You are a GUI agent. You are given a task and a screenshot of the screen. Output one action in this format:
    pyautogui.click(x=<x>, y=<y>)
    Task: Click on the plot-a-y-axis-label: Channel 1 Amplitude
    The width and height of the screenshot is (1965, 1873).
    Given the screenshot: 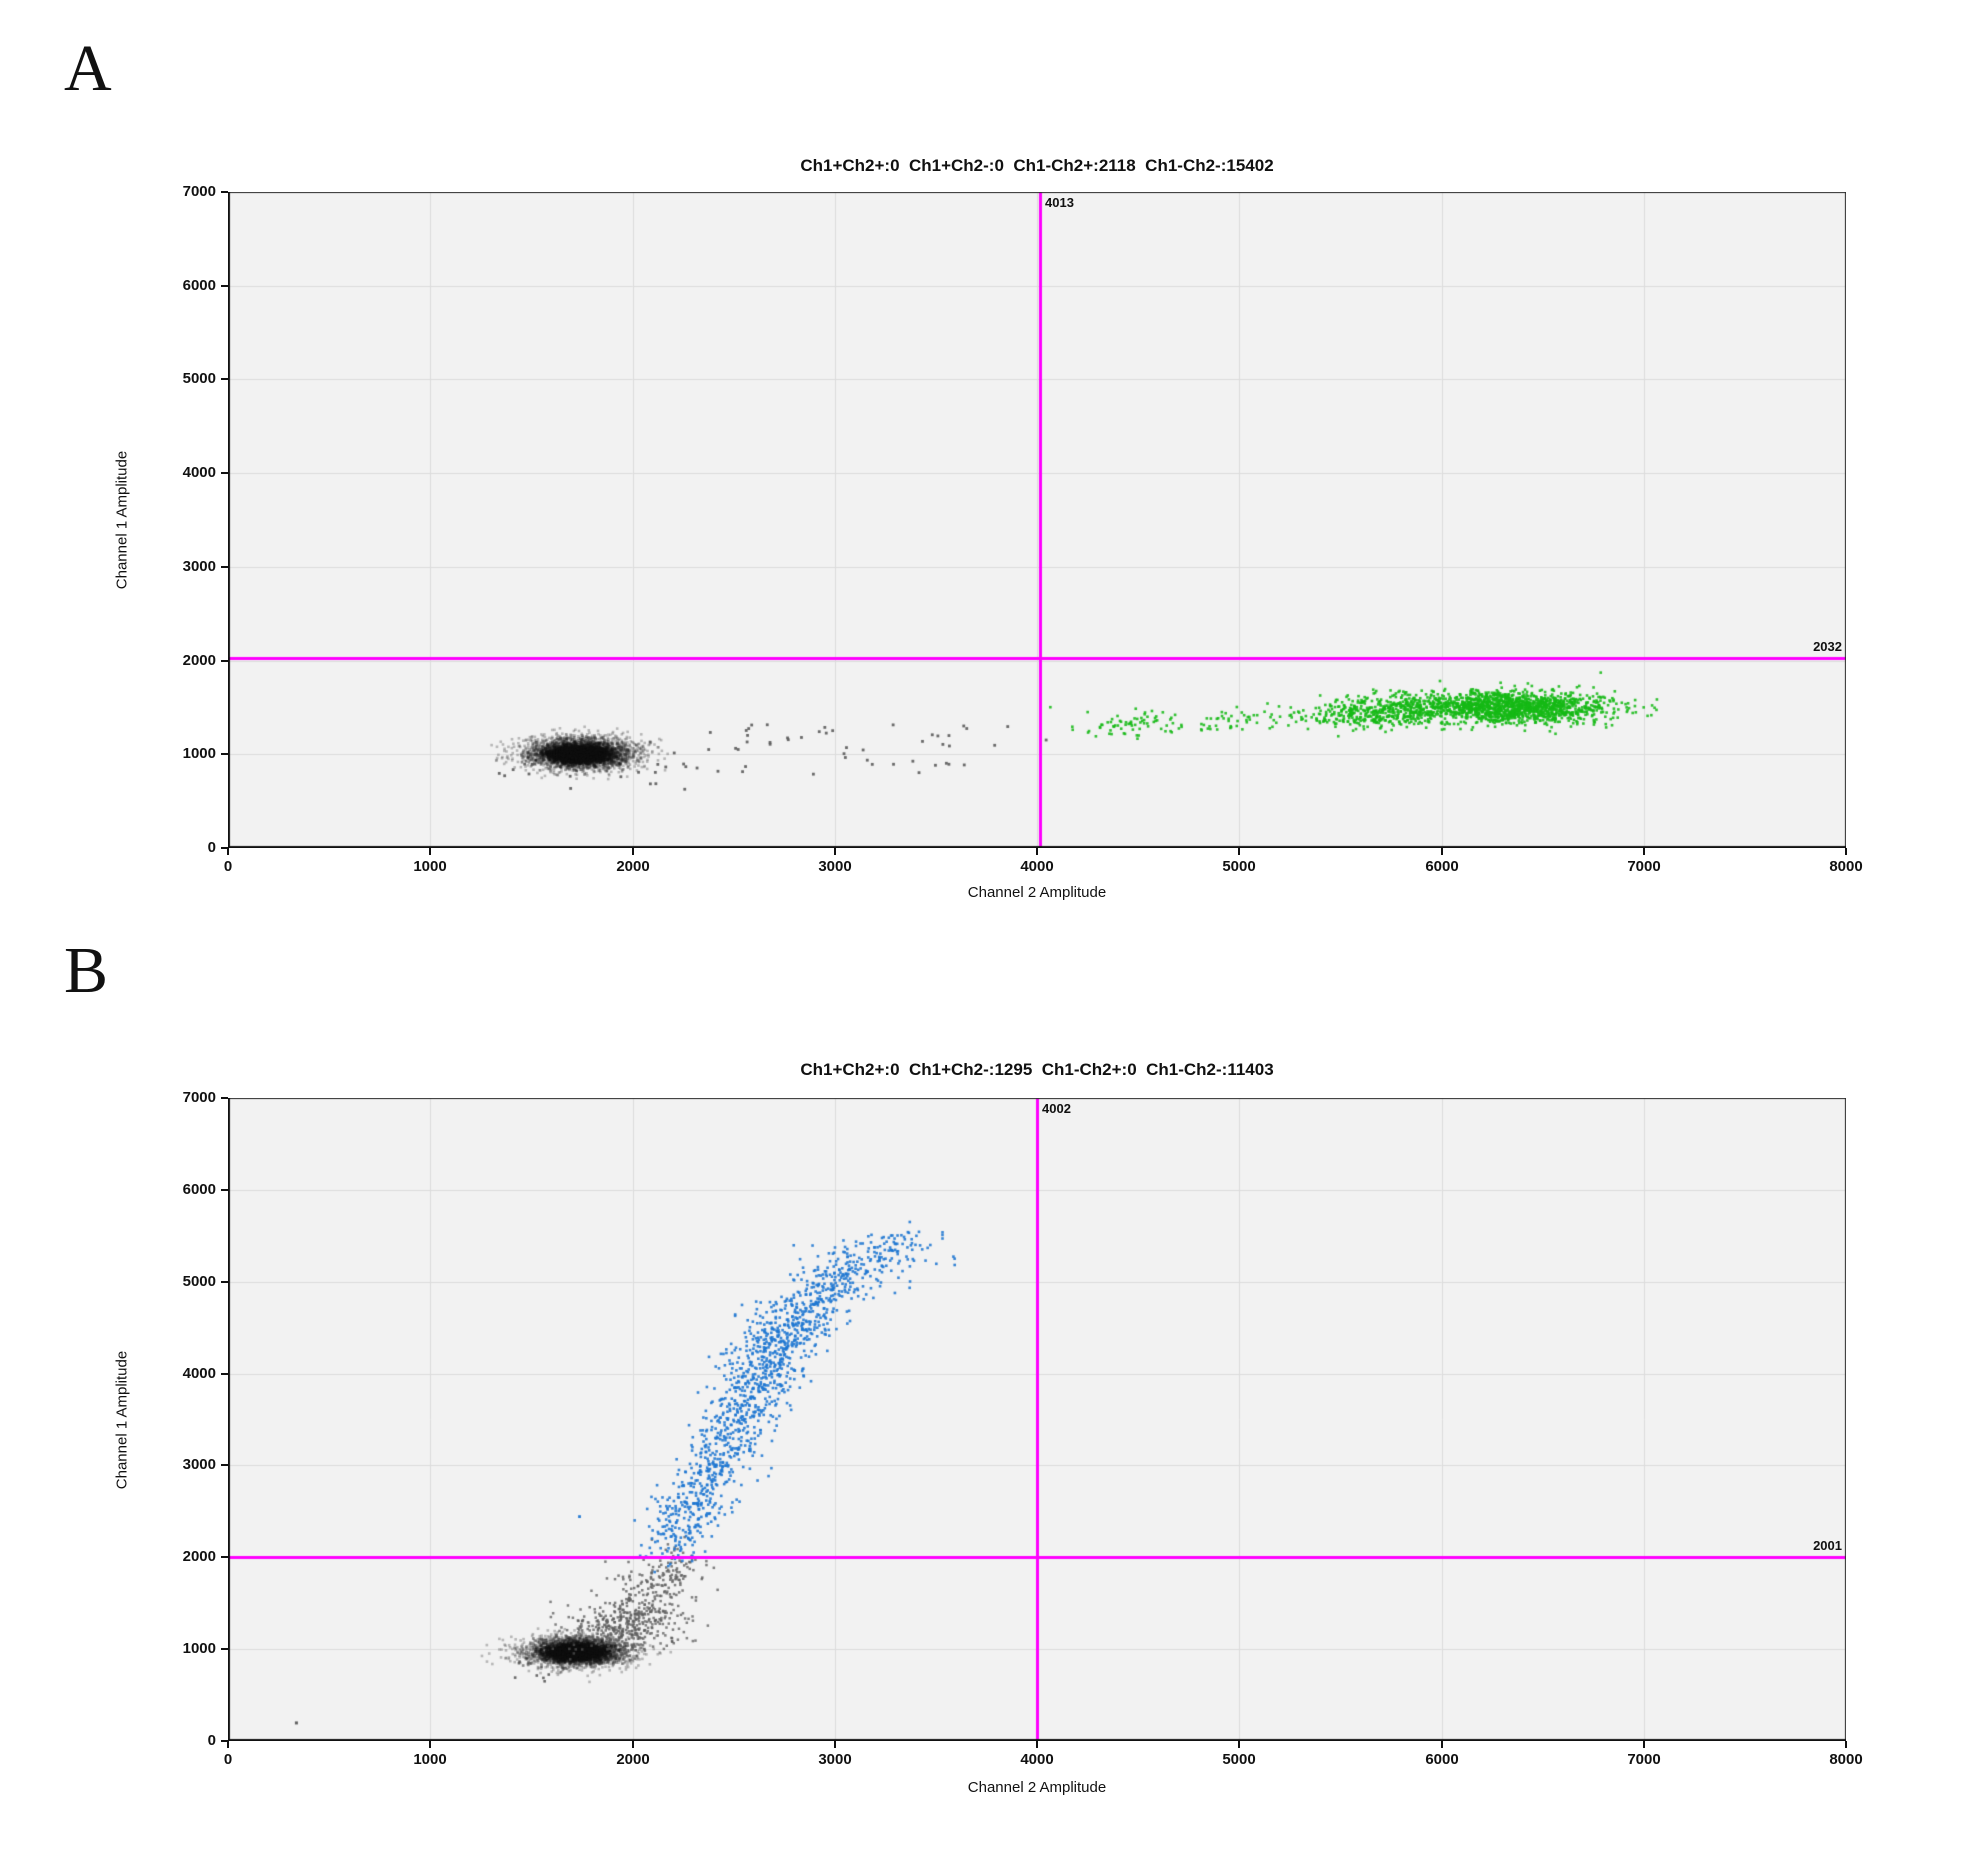 What is the action you would take?
    pyautogui.click(x=122, y=520)
    